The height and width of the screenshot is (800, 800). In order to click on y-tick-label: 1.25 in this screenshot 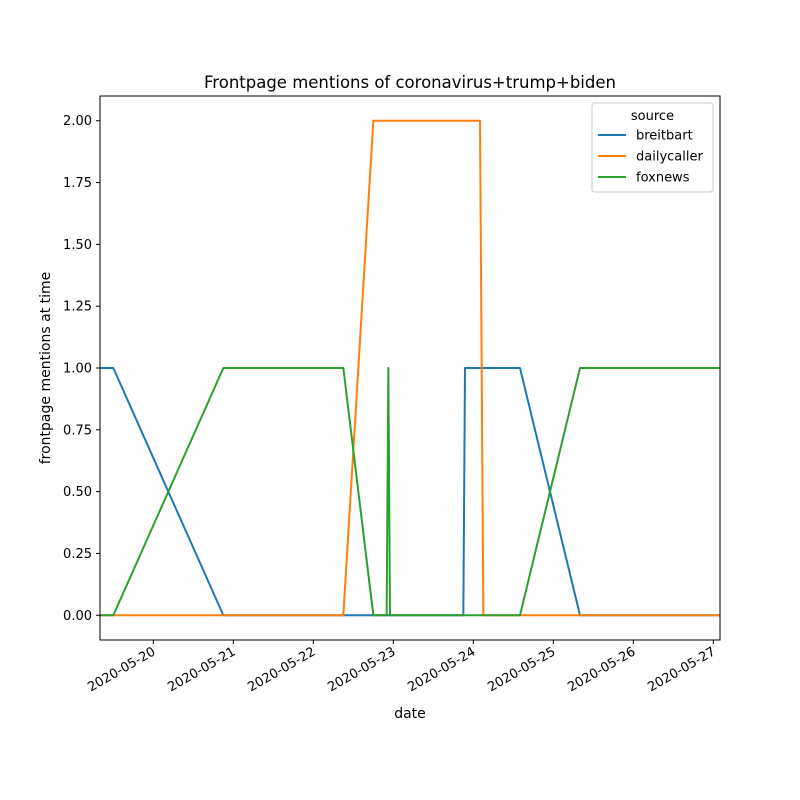, I will do `click(77, 307)`.